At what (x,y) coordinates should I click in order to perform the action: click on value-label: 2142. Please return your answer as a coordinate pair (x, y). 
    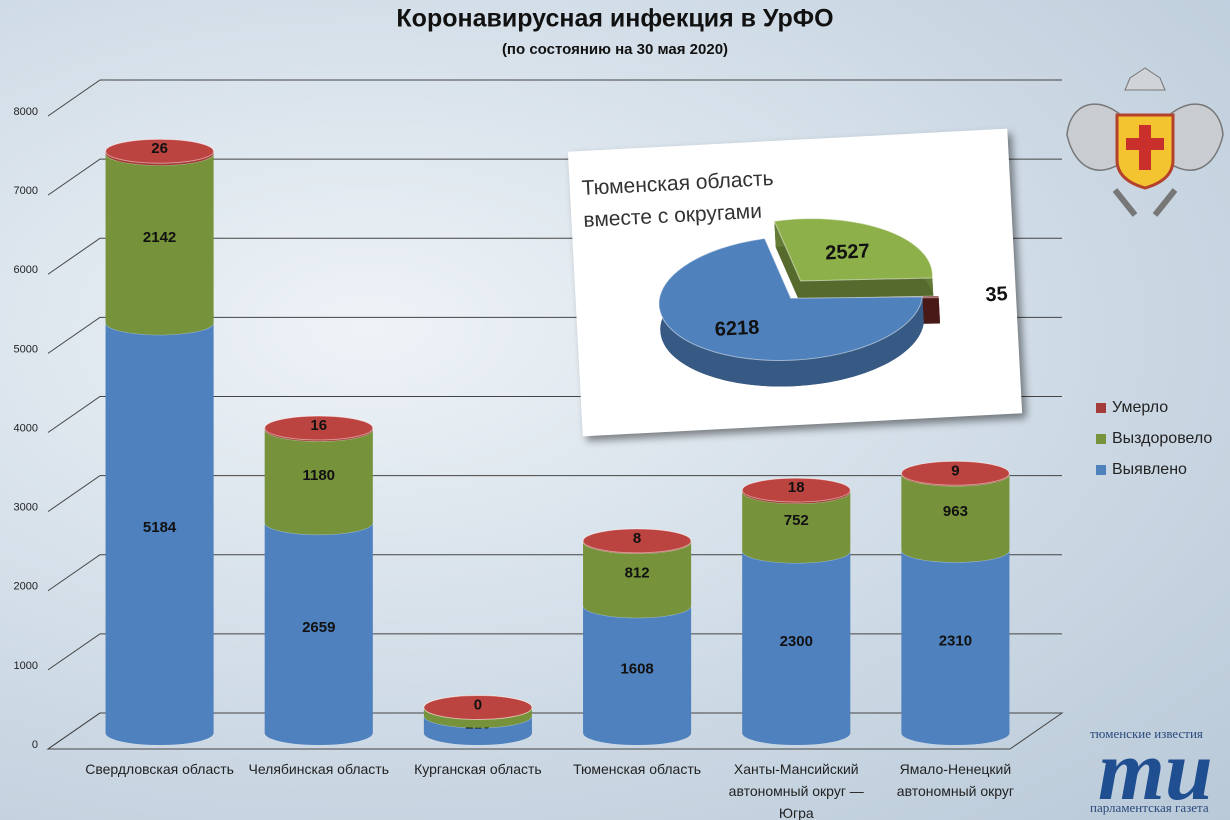
    Looking at the image, I should click on (159, 237).